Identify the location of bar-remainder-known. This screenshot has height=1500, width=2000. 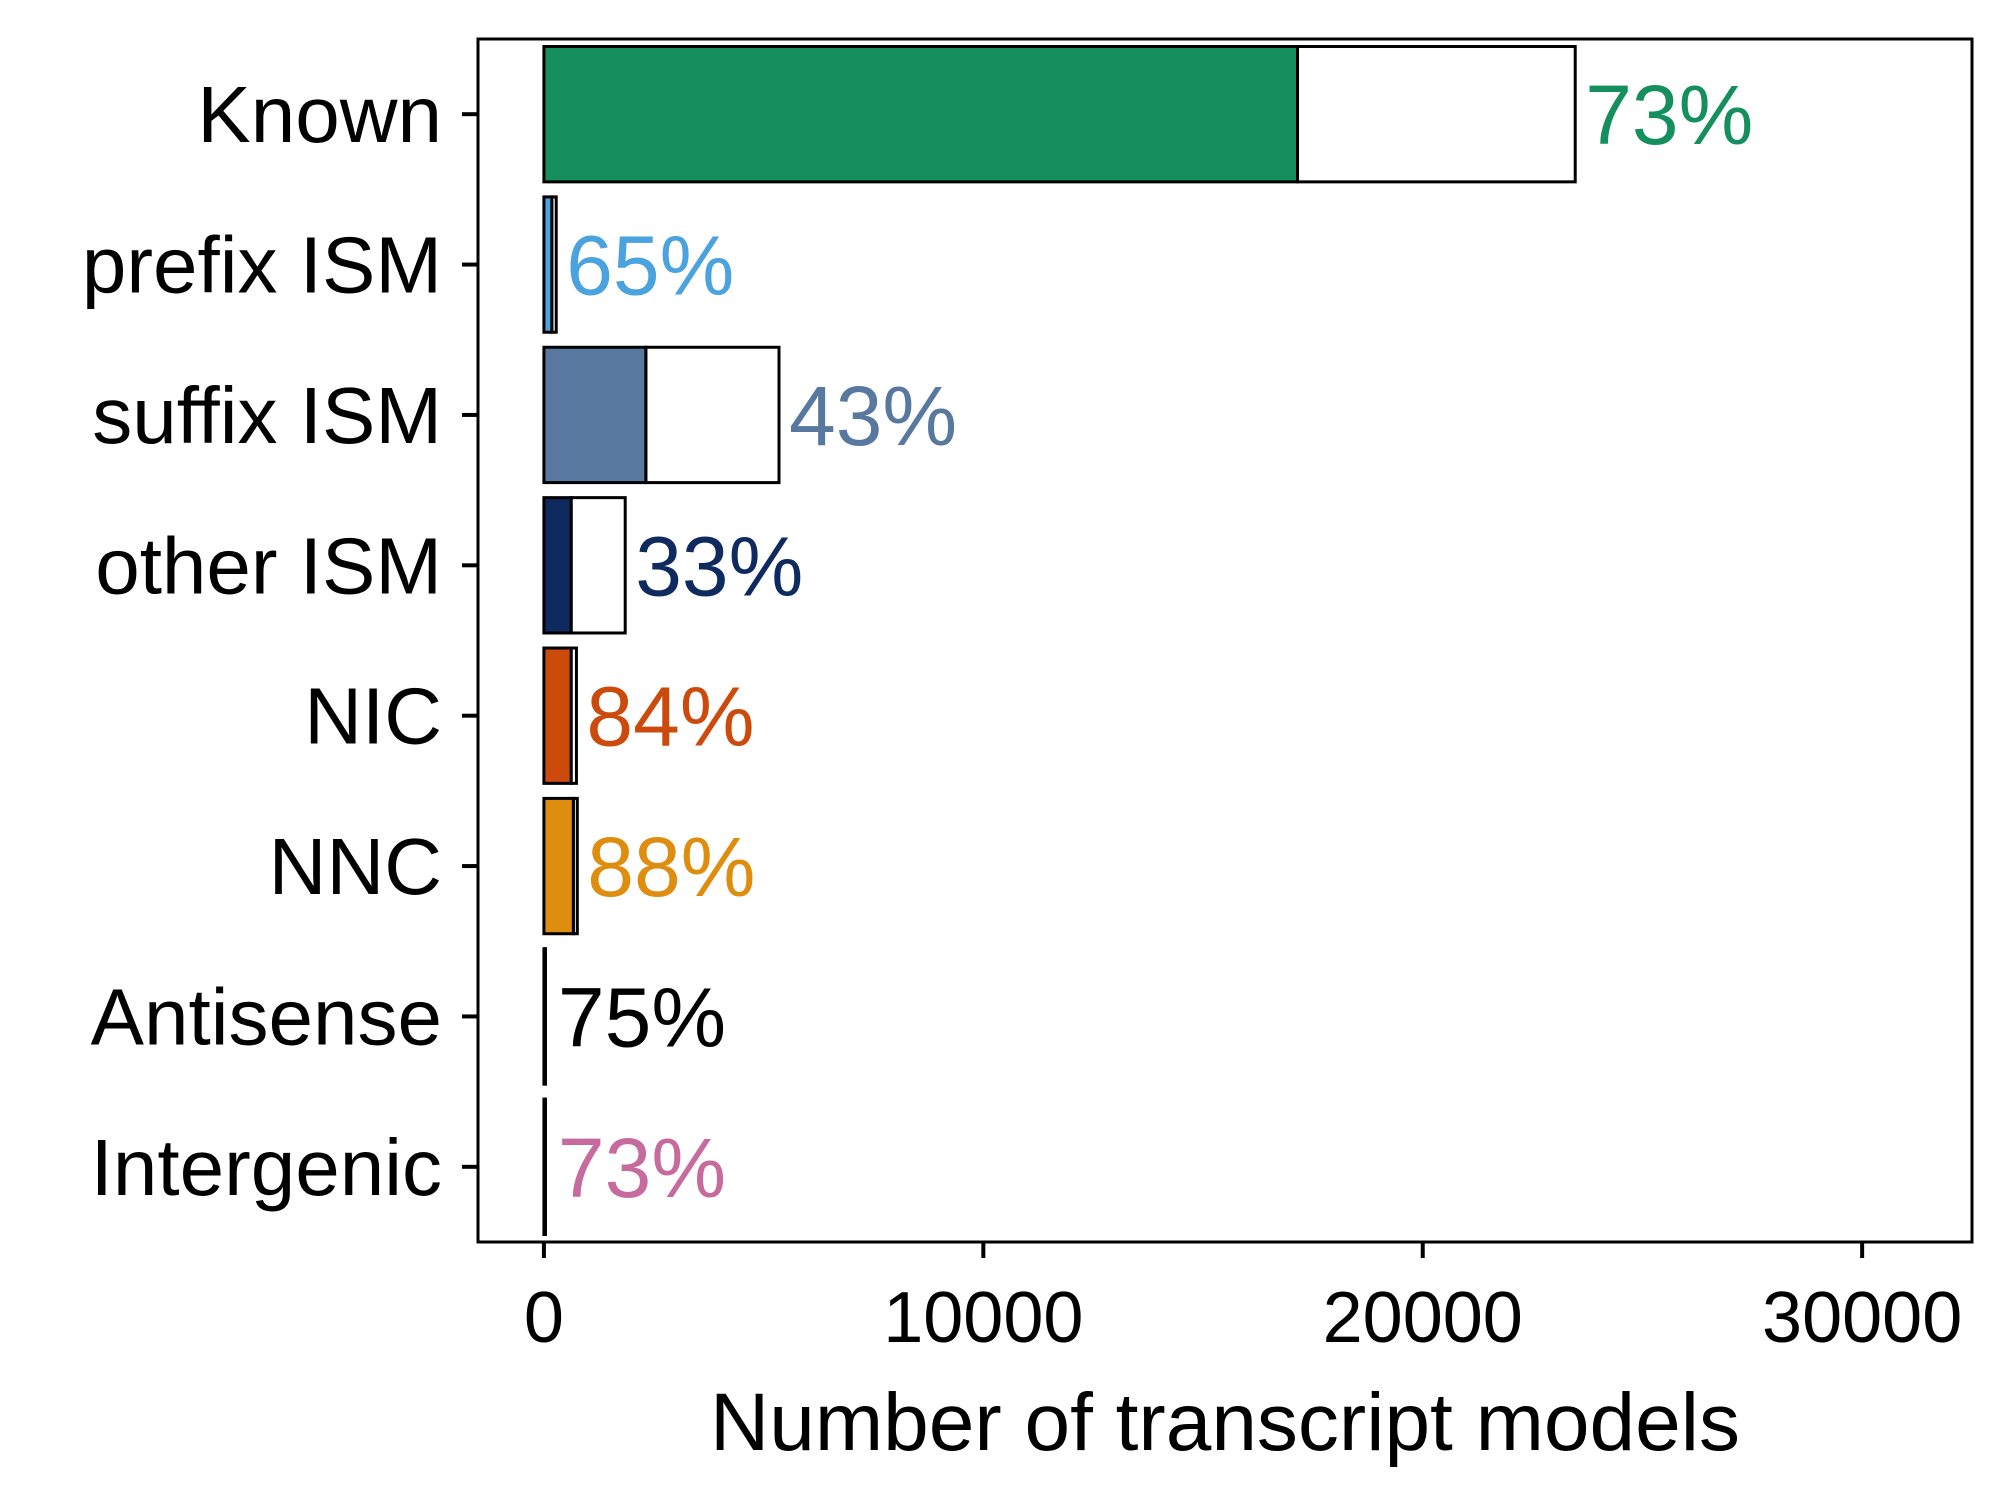
(1436, 114).